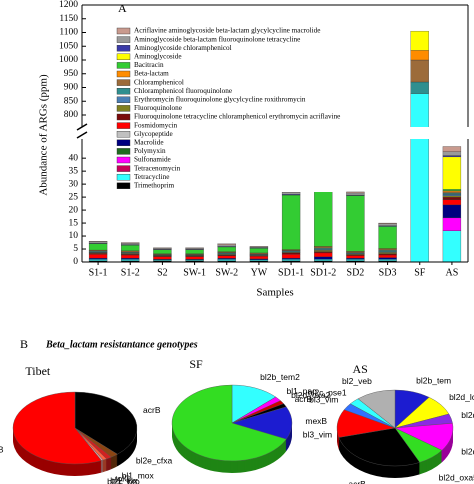 This screenshot has width=474, height=484. What do you see at coordinates (467, 415) in the screenshot?
I see `pie-label: bl2d_oxa10` at bounding box center [467, 415].